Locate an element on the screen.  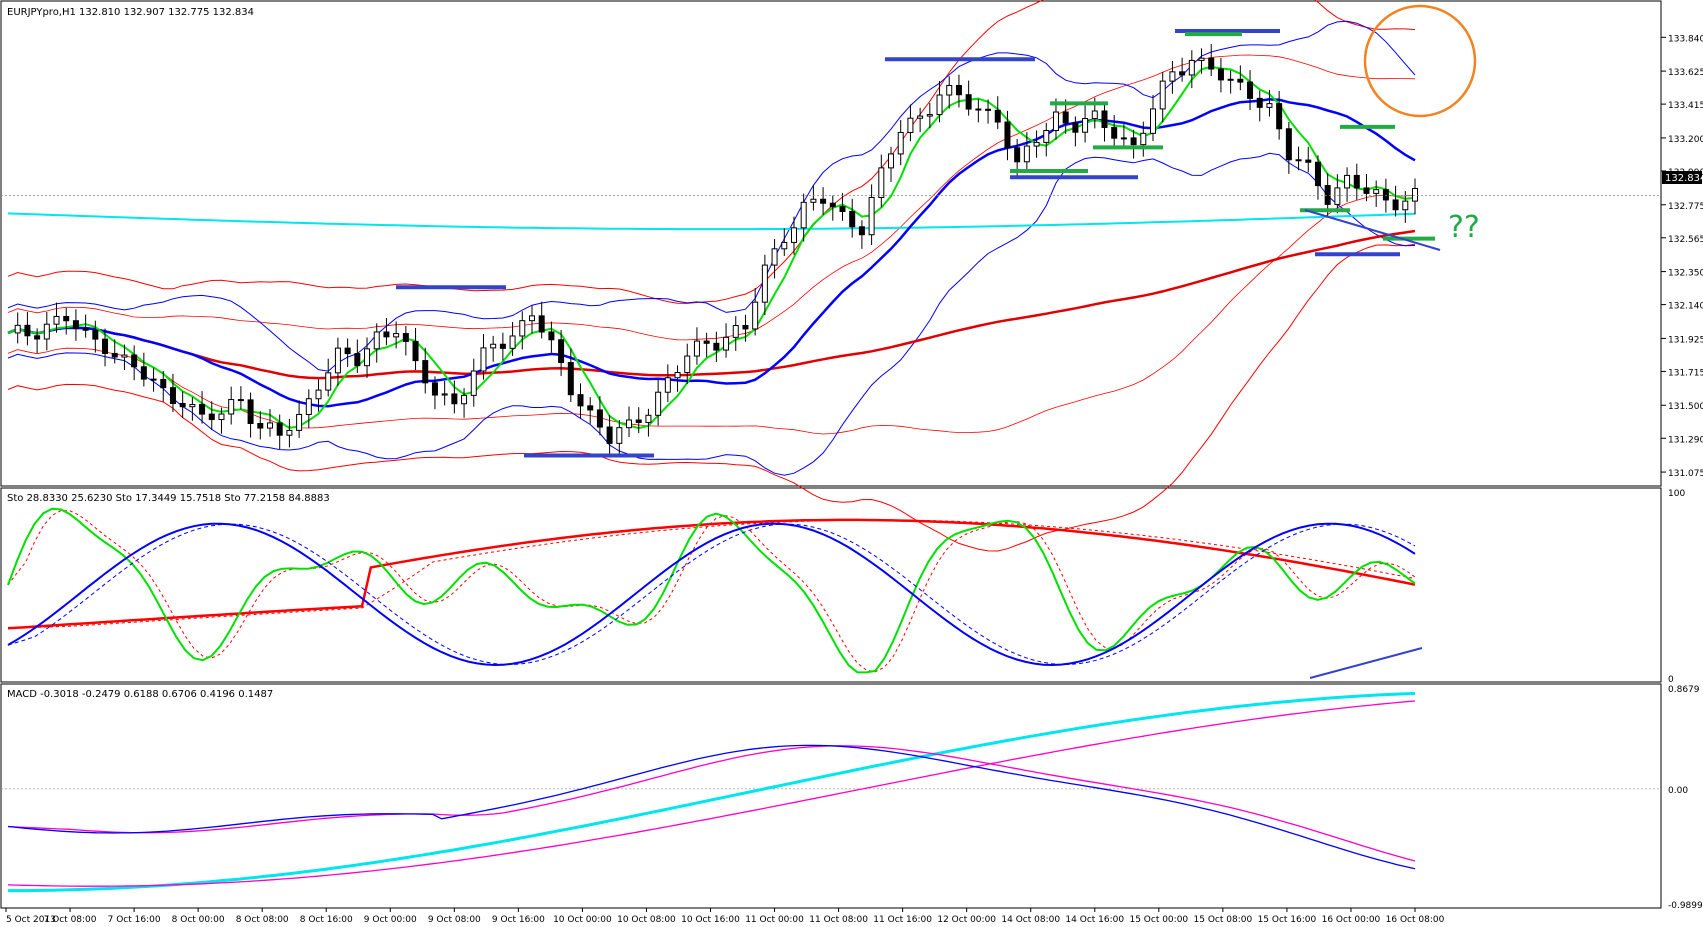
x-tick-label: 9 Oct 08:00 is located at coordinates (454, 920).